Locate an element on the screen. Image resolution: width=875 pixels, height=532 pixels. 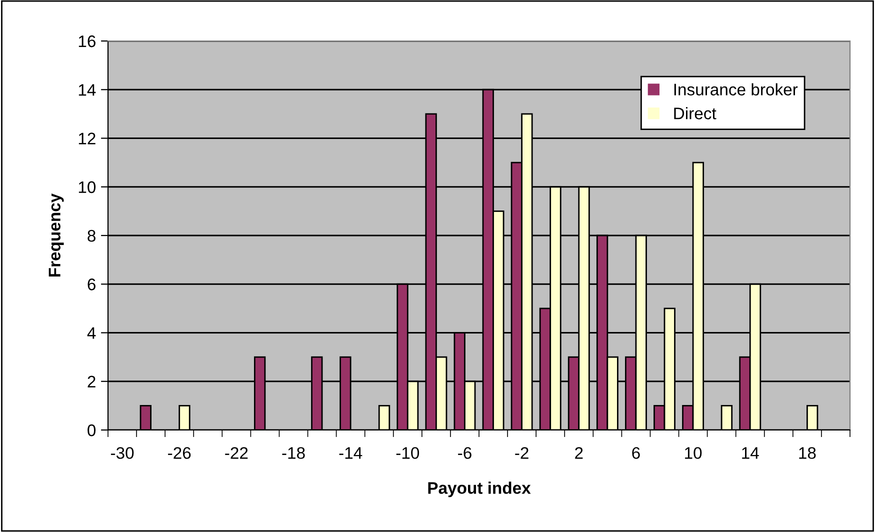
legend-label: Direct is located at coordinates (695, 113).